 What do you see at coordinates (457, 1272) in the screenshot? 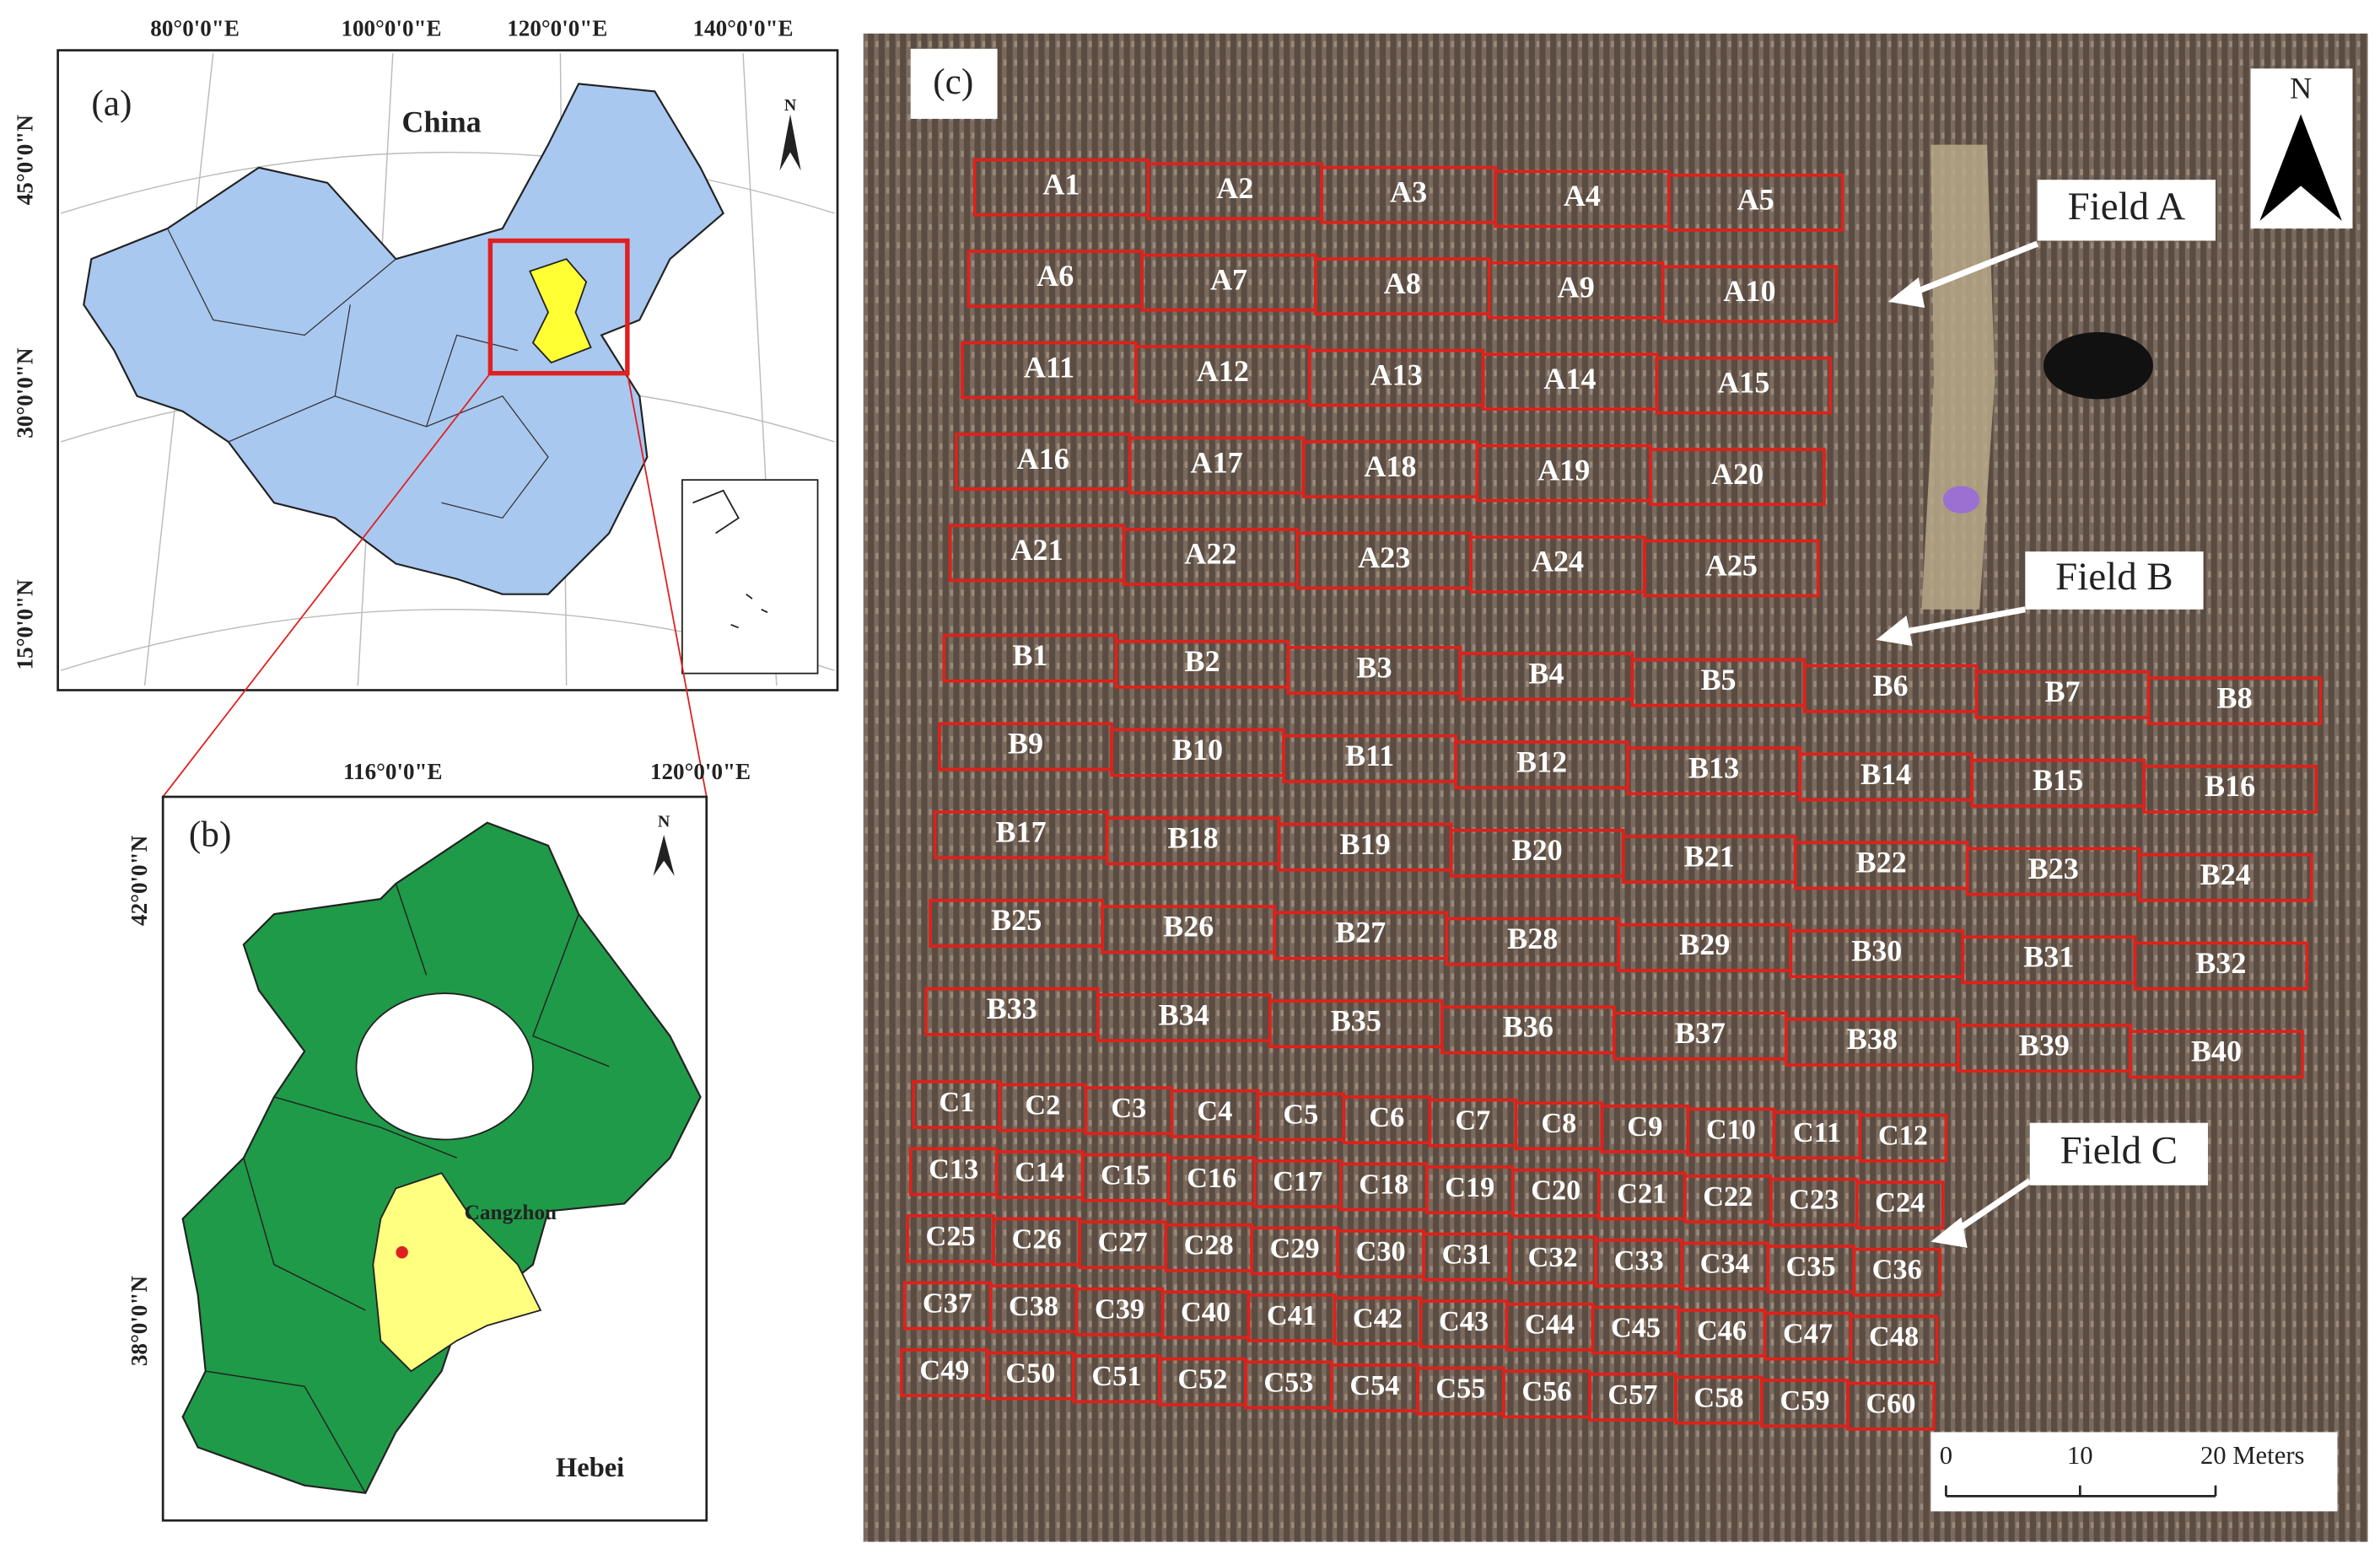
I see `cangzhou-area` at bounding box center [457, 1272].